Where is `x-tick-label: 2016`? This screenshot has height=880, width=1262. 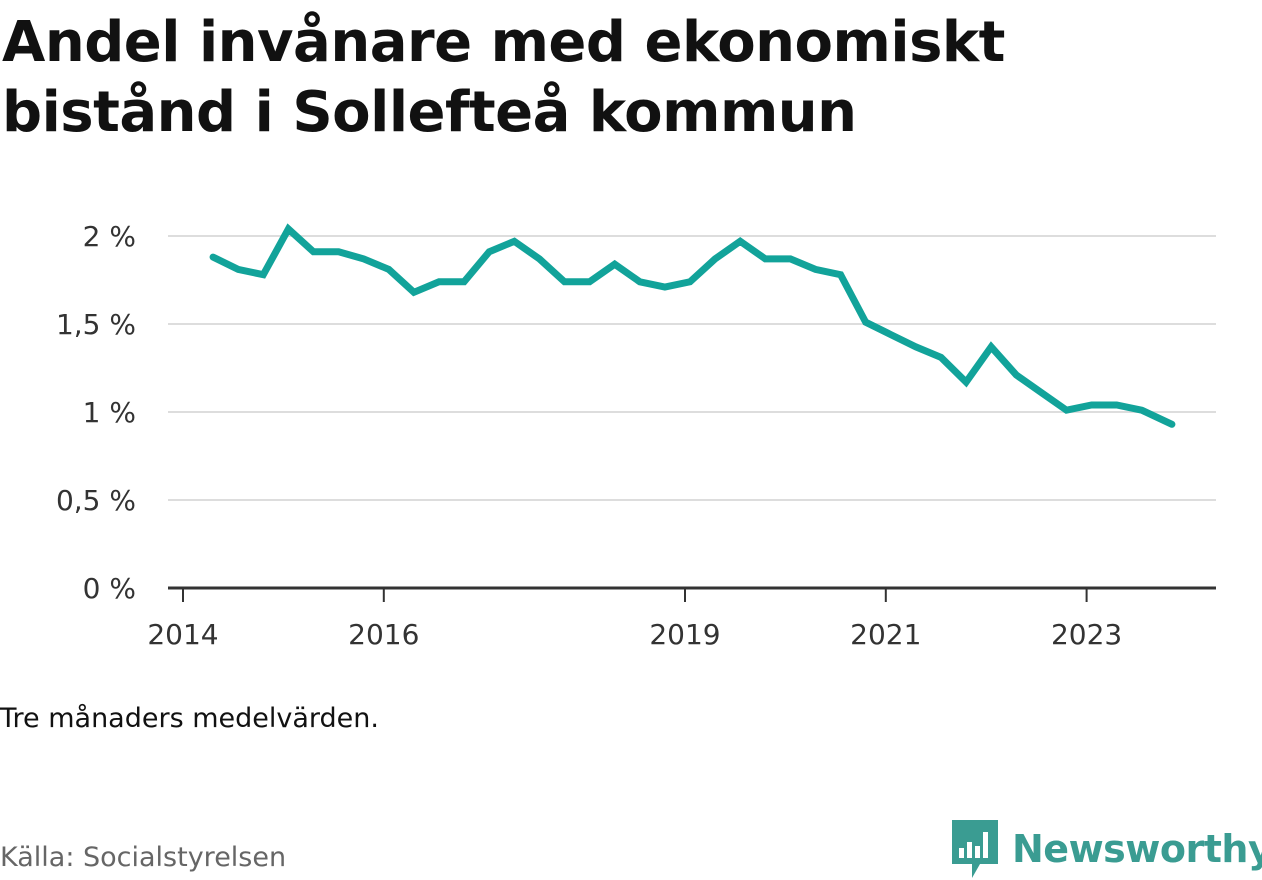 x-tick-label: 2016 is located at coordinates (383, 634).